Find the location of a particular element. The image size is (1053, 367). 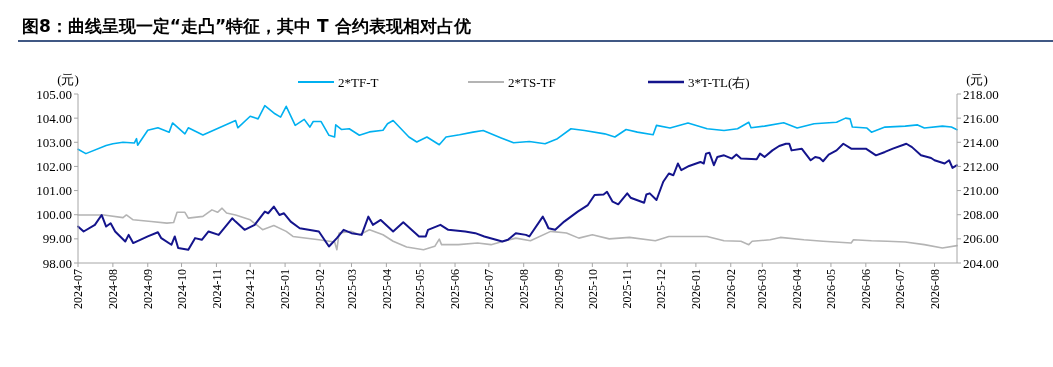

x-tick-label: 2025-08 is located at coordinates (523, 289).